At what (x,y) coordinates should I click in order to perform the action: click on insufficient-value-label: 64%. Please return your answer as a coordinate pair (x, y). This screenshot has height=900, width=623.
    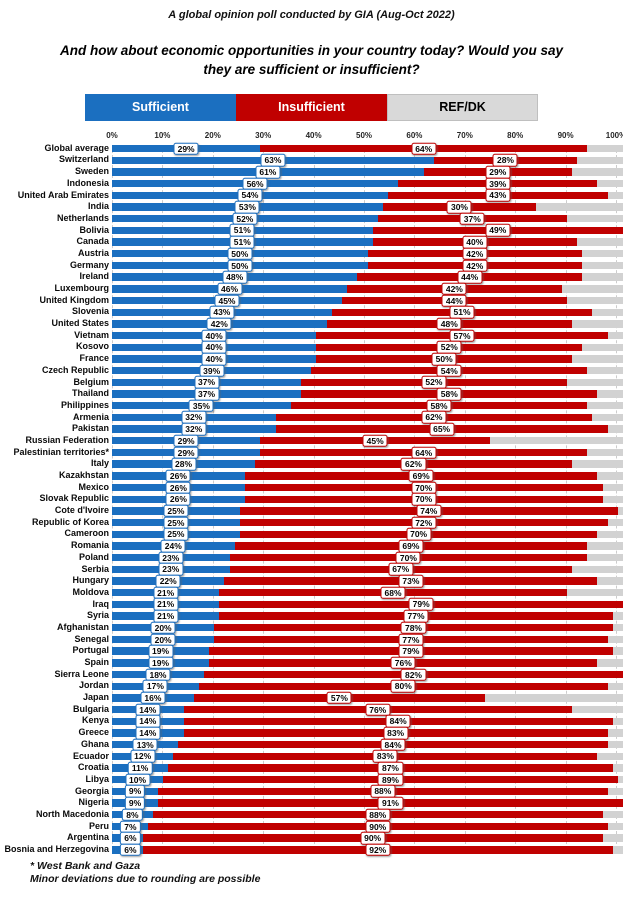
    Looking at the image, I should click on (424, 452).